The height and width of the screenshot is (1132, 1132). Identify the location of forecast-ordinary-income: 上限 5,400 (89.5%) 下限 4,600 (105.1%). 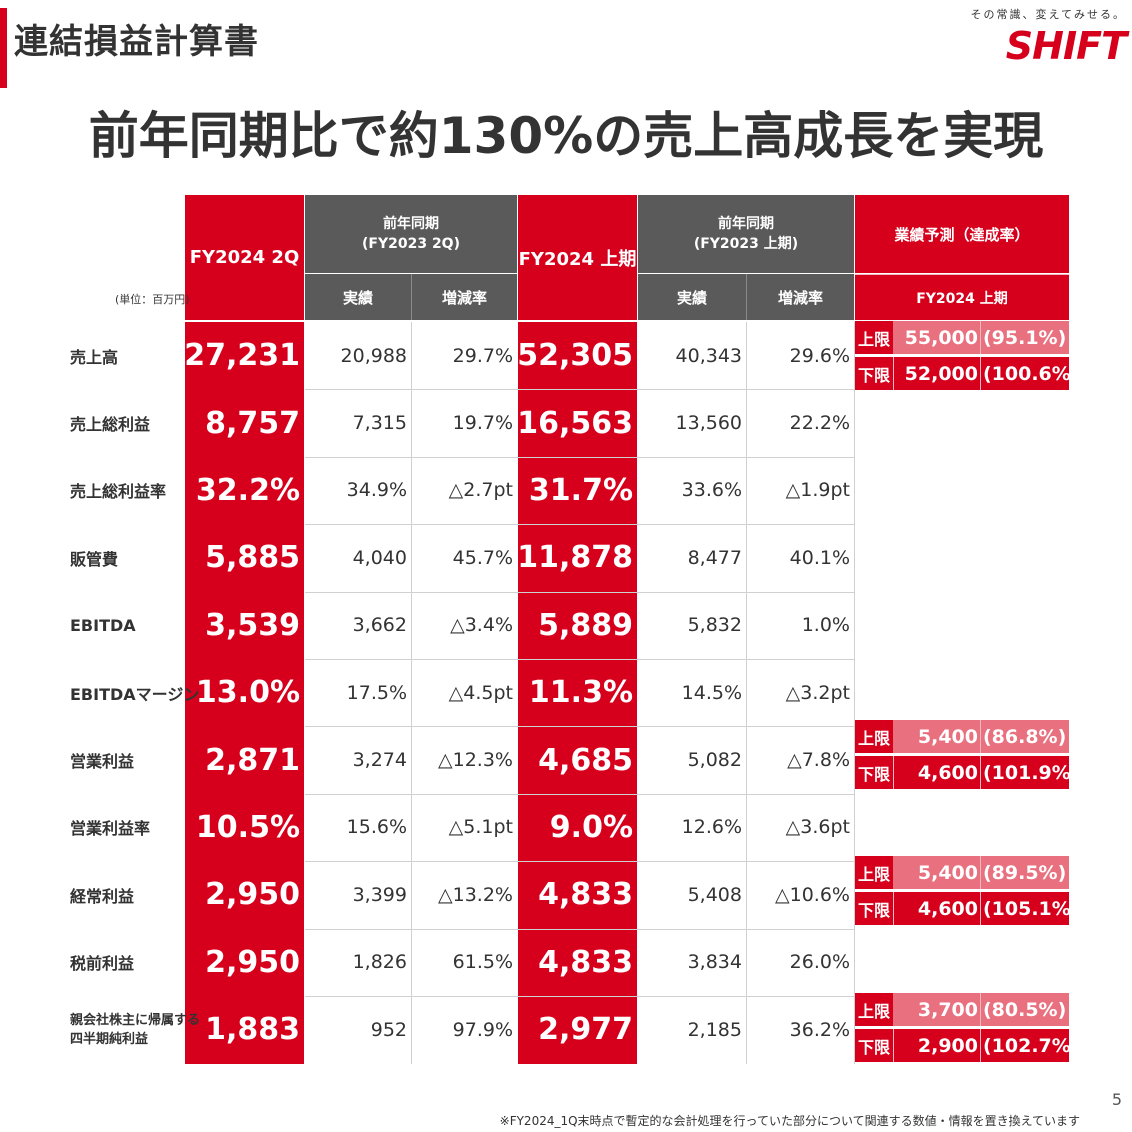
(967, 890).